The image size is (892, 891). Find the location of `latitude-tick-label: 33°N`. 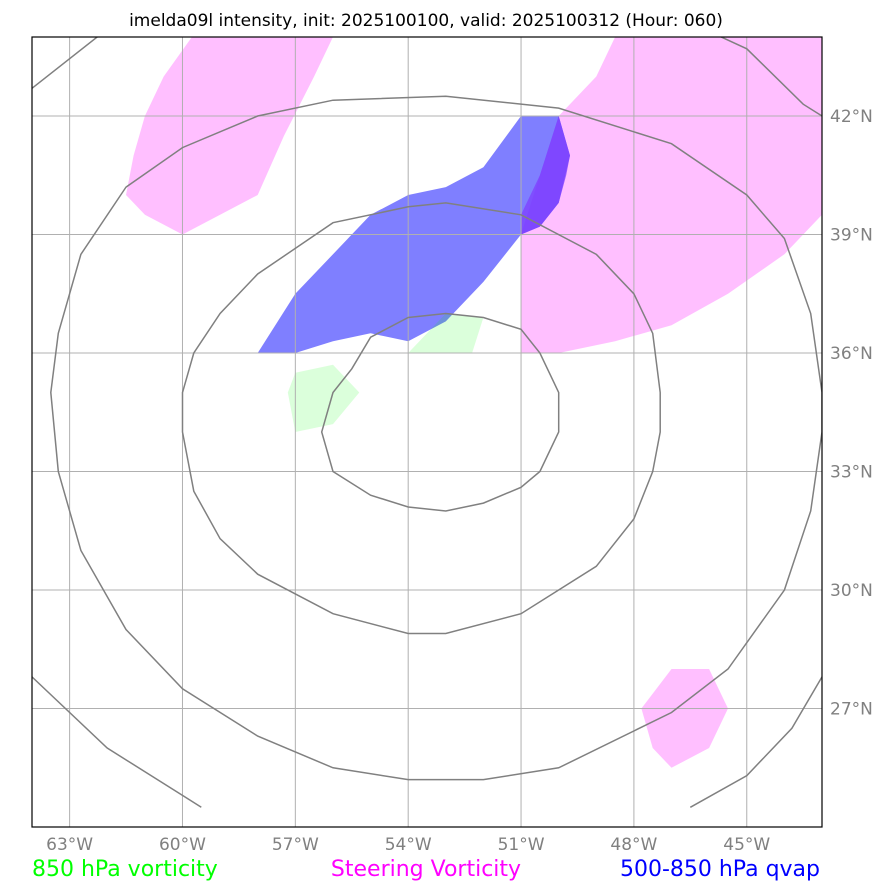

latitude-tick-label: 33°N is located at coordinates (851, 473).